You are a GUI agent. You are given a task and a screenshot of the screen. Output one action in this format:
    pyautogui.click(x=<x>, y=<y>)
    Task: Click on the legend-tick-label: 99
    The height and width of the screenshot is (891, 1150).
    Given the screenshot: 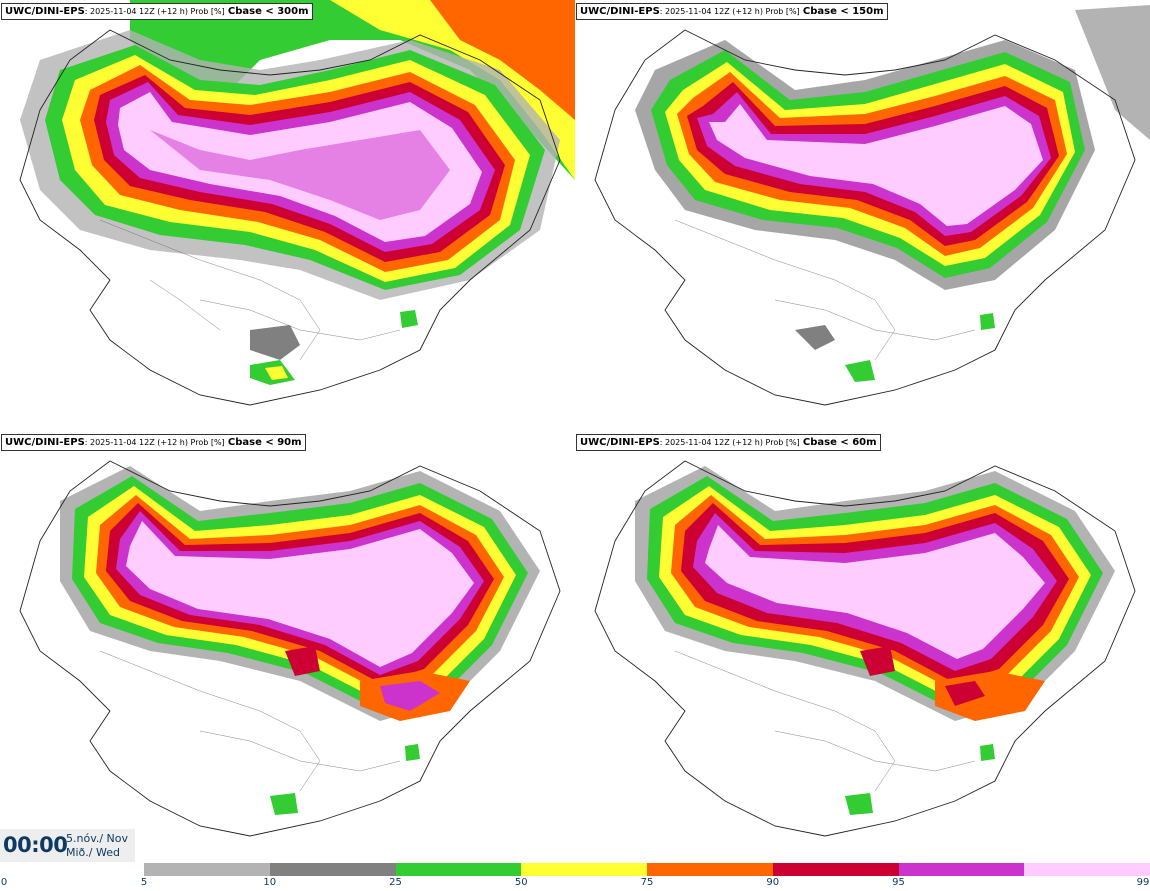 What is the action you would take?
    pyautogui.click(x=1143, y=882)
    